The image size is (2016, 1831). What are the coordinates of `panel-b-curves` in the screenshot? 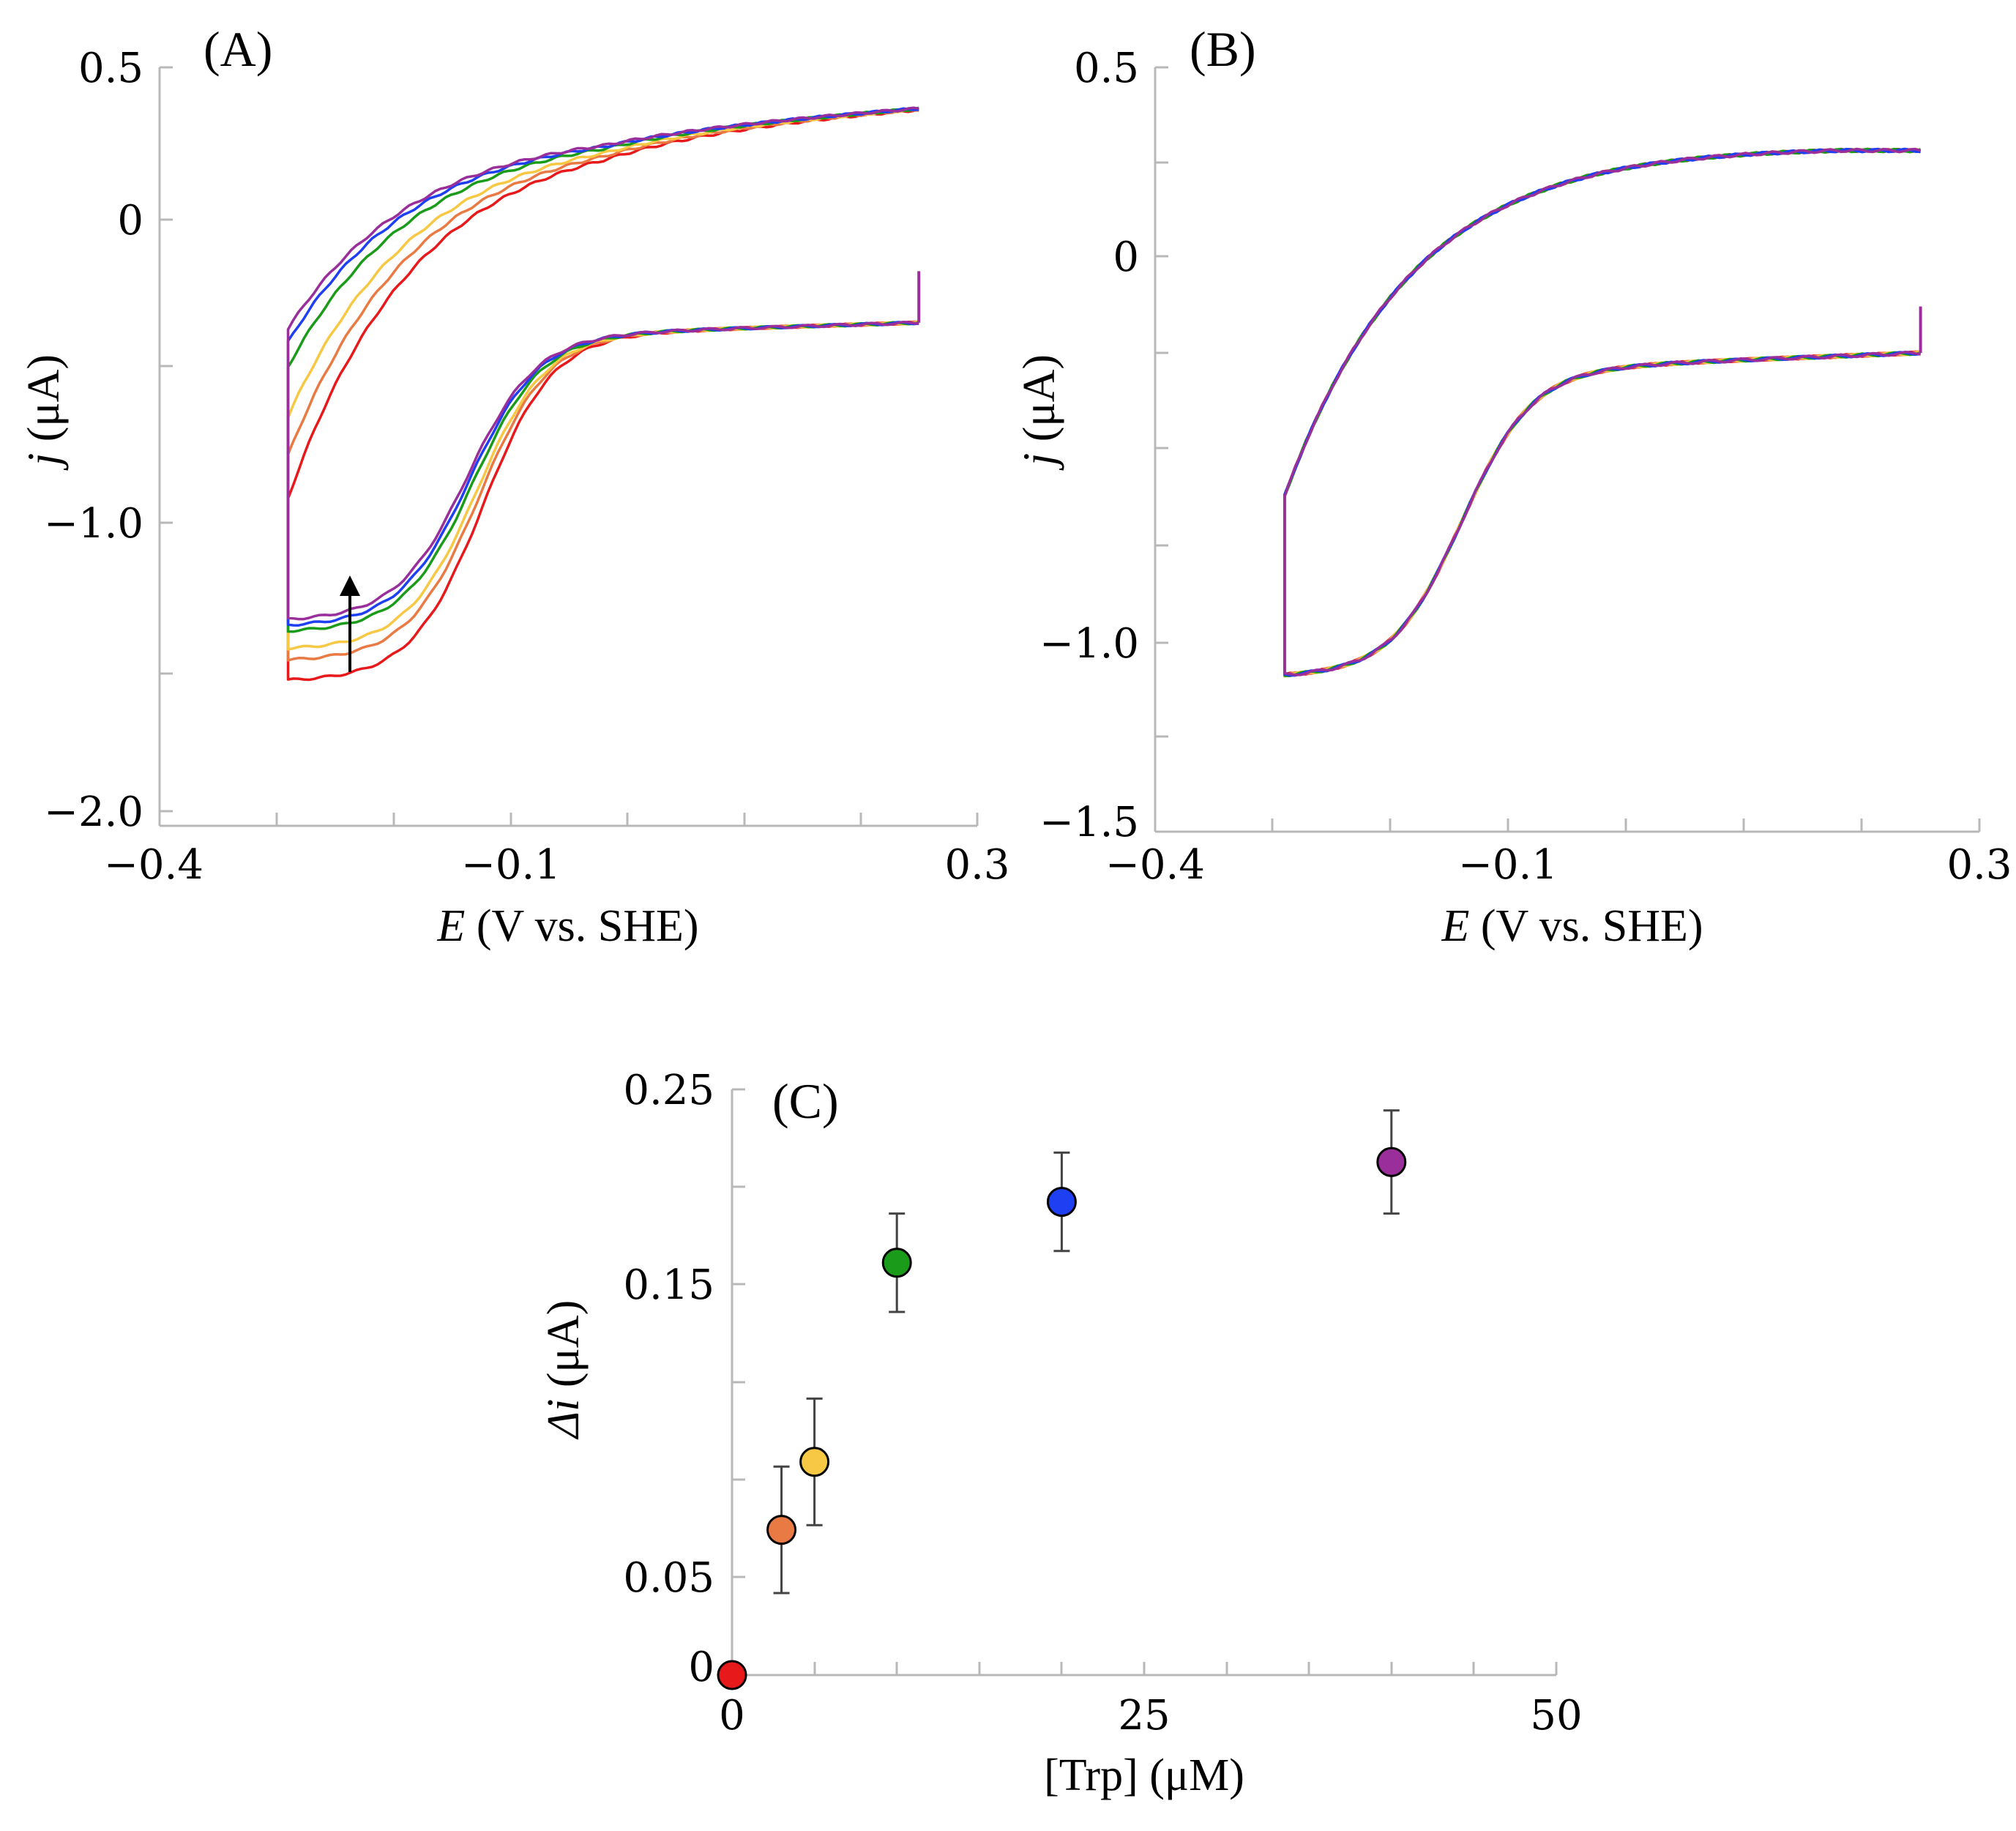 It's located at (1602, 412).